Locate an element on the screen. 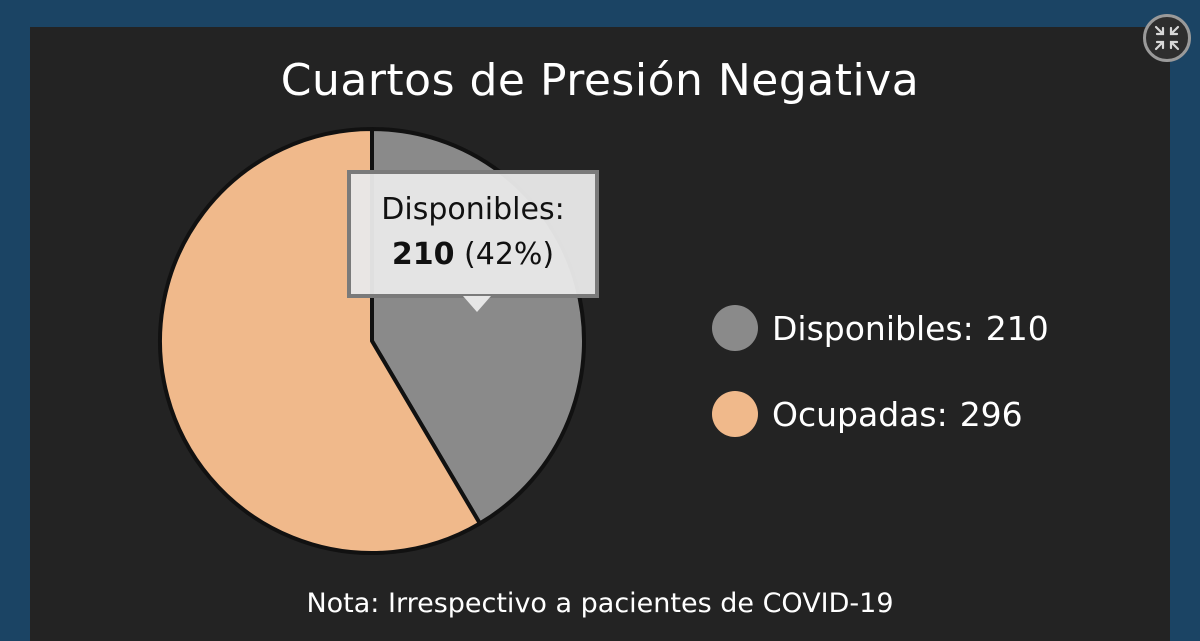  chart-tooltip: Disponibles: 210 (42%) is located at coordinates (473, 241).